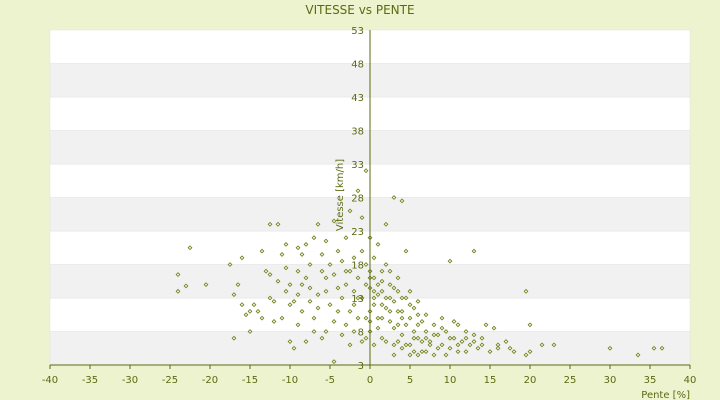 The image size is (720, 400). Describe the element at coordinates (650, 380) in the screenshot. I see `x-tick-label: 35` at that location.